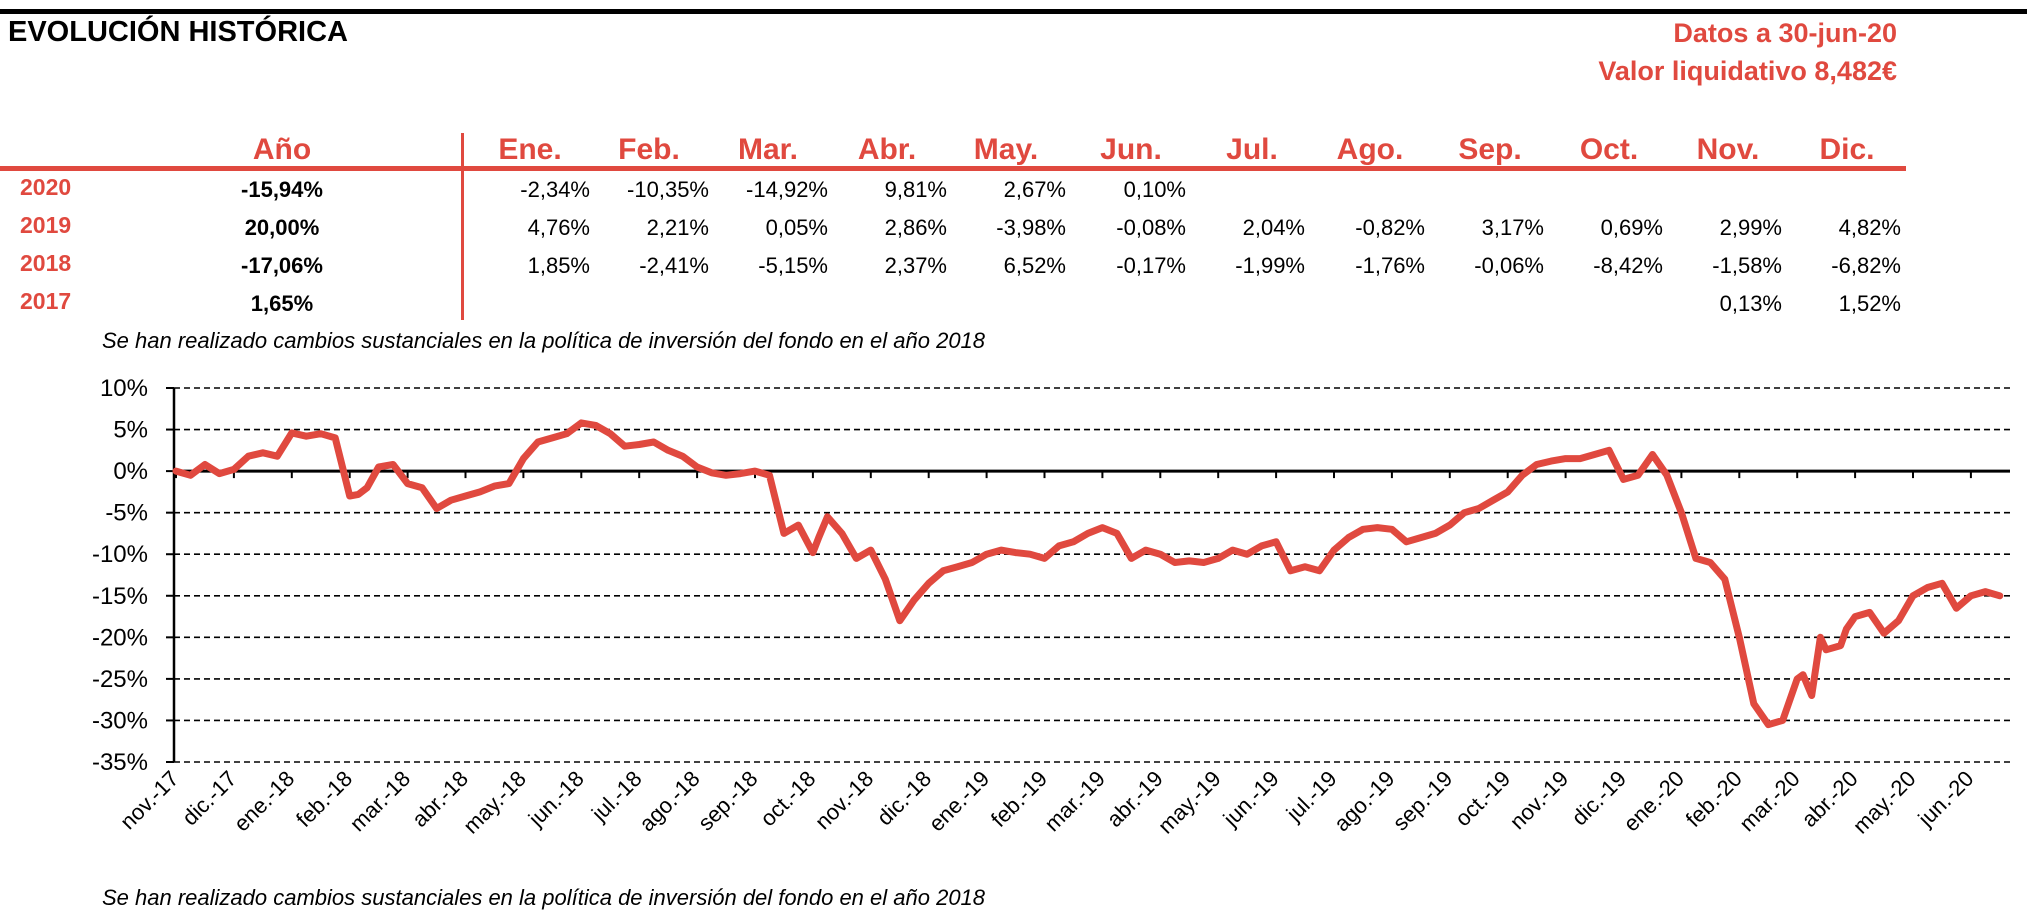 Image resolution: width=2027 pixels, height=920 pixels. What do you see at coordinates (953, 168) in the screenshot?
I see `header-rule` at bounding box center [953, 168].